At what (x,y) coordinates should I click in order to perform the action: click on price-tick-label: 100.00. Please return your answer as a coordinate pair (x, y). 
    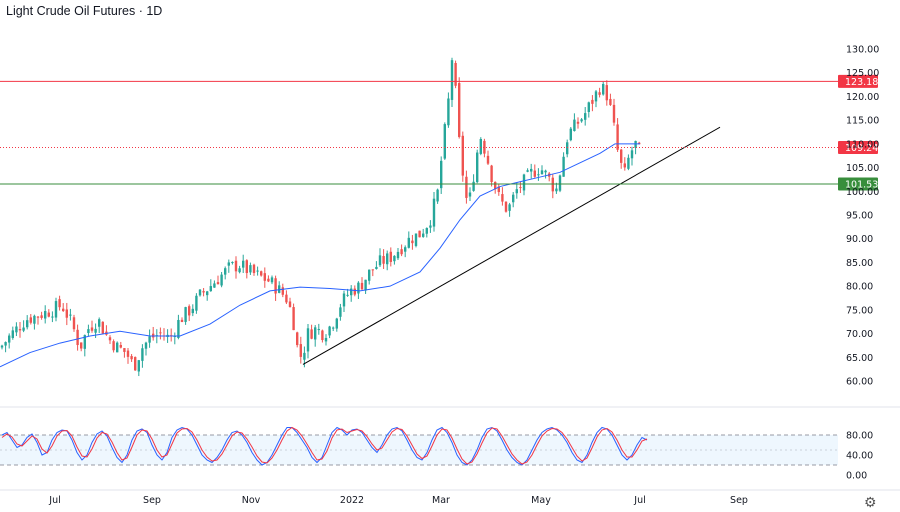
    Looking at the image, I should click on (862, 192).